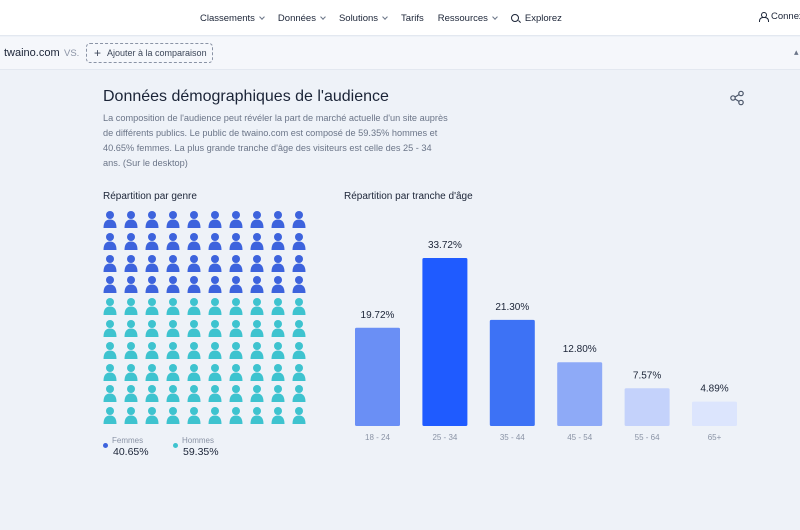 This screenshot has width=800, height=530. Describe the element at coordinates (175, 445) in the screenshot. I see `male-dot` at that location.